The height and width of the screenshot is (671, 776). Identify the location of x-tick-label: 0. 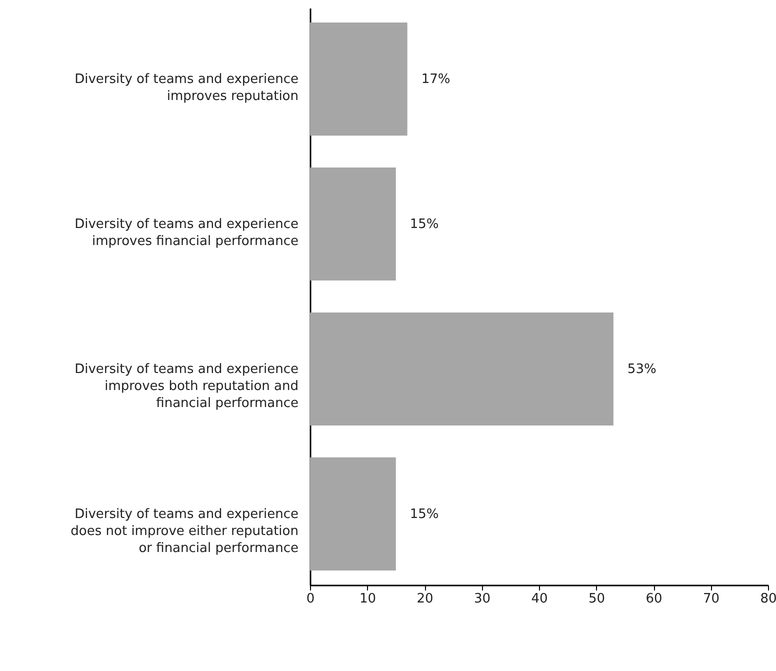
(310, 599).